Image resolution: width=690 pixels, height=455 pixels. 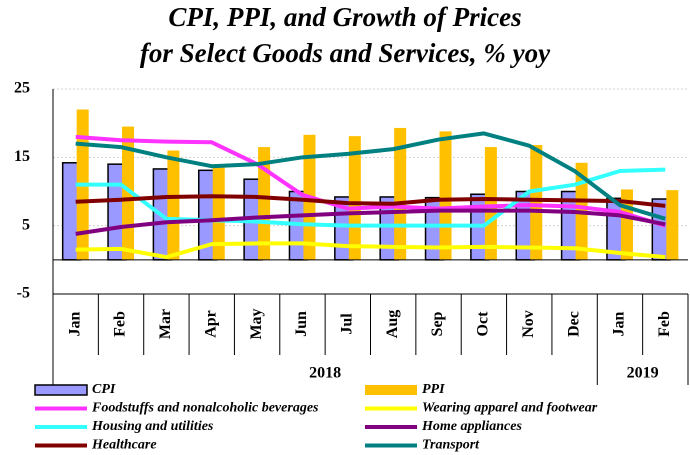 I want to click on x-tick-label: Dec, so click(x=573, y=324).